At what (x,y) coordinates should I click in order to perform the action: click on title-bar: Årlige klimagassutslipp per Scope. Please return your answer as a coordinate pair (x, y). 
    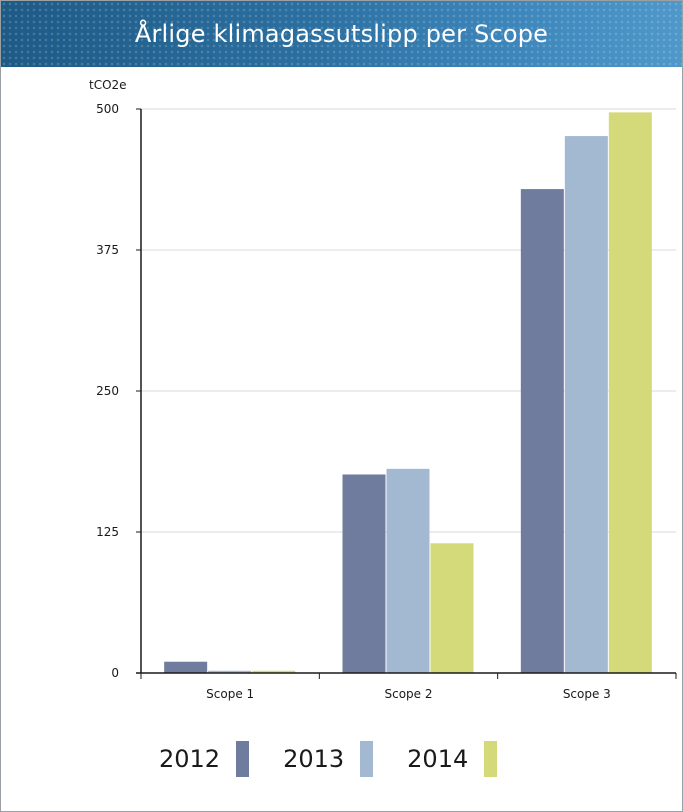
    Looking at the image, I should click on (341, 34).